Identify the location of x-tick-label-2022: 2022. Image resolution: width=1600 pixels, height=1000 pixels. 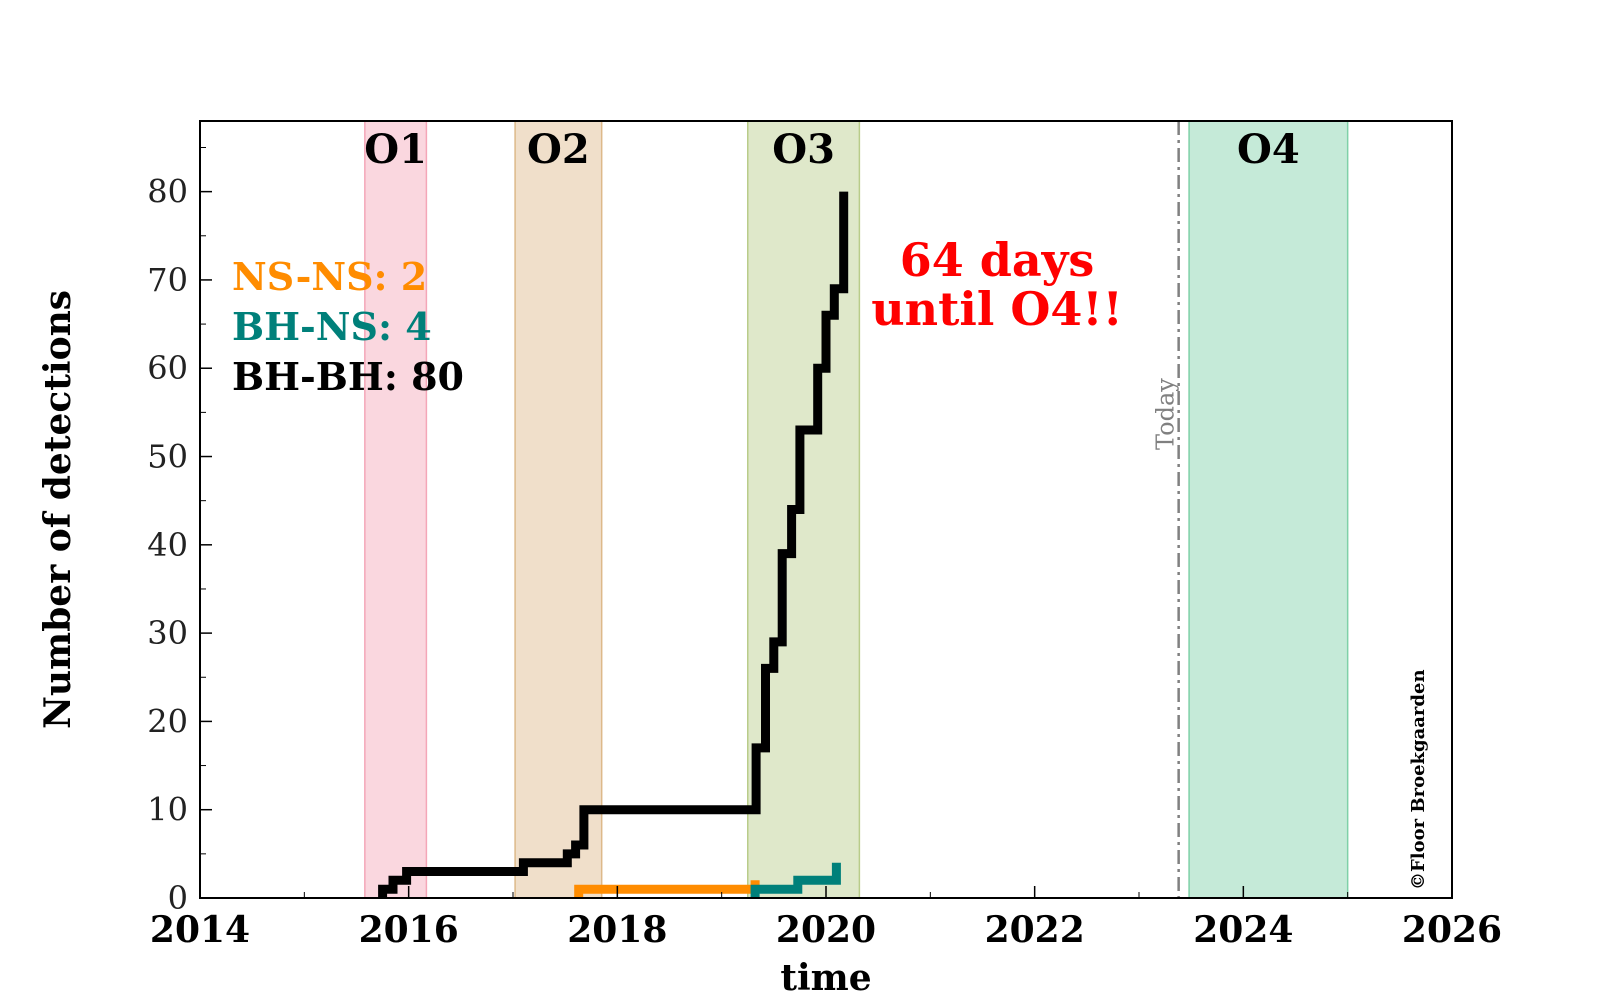
(1035, 930).